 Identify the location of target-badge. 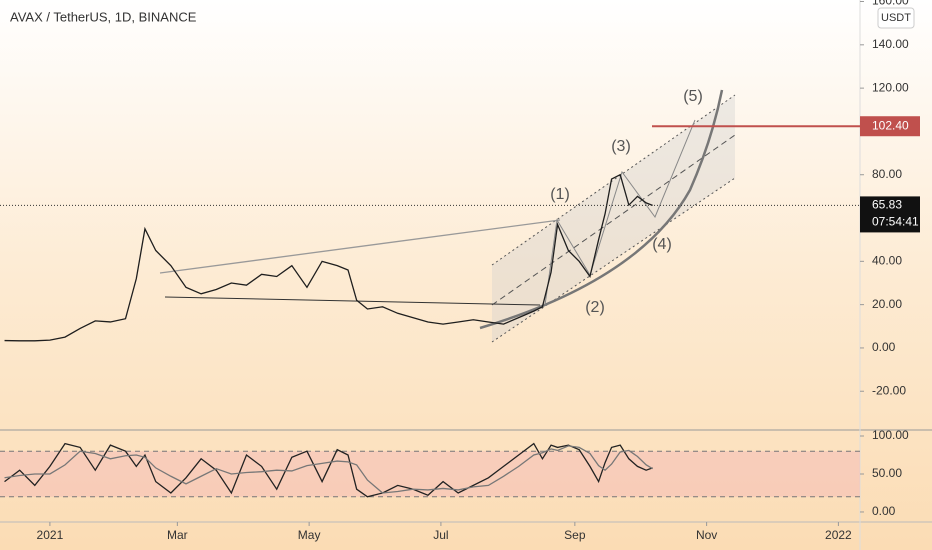
(890, 126).